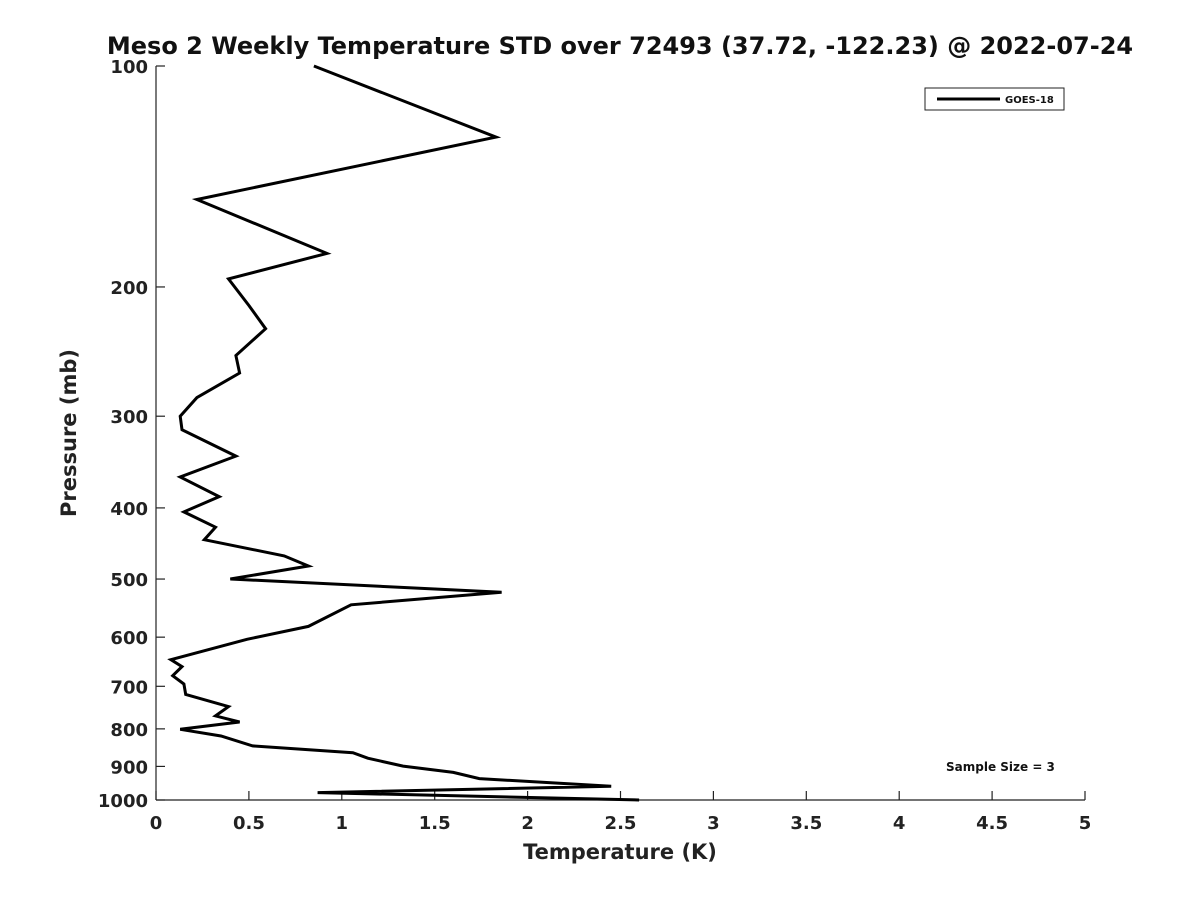 This screenshot has height=900, width=1200. Describe the element at coordinates (129, 730) in the screenshot. I see `y-tick-label: 800` at that location.